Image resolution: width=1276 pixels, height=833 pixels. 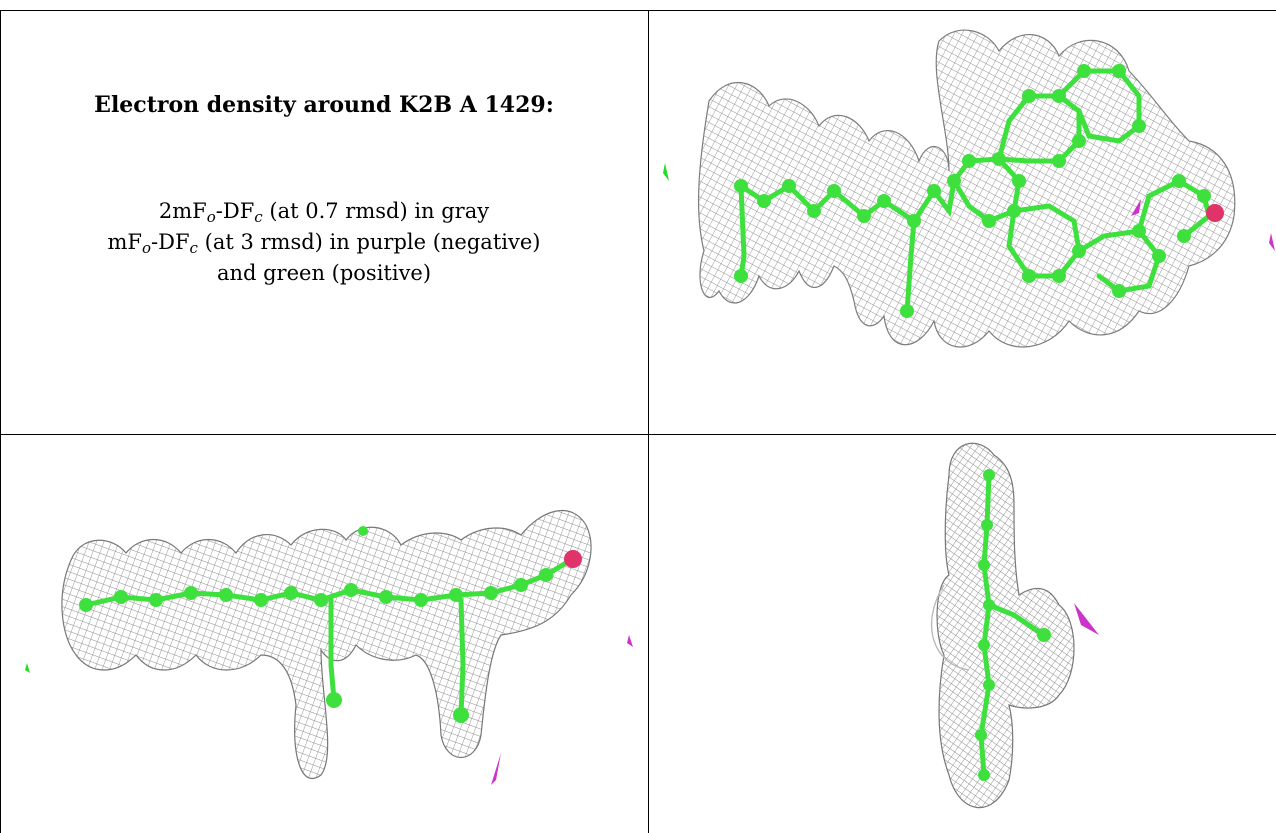 What do you see at coordinates (147, 248) in the screenshot?
I see `legend-2-sub-a: o` at bounding box center [147, 248].